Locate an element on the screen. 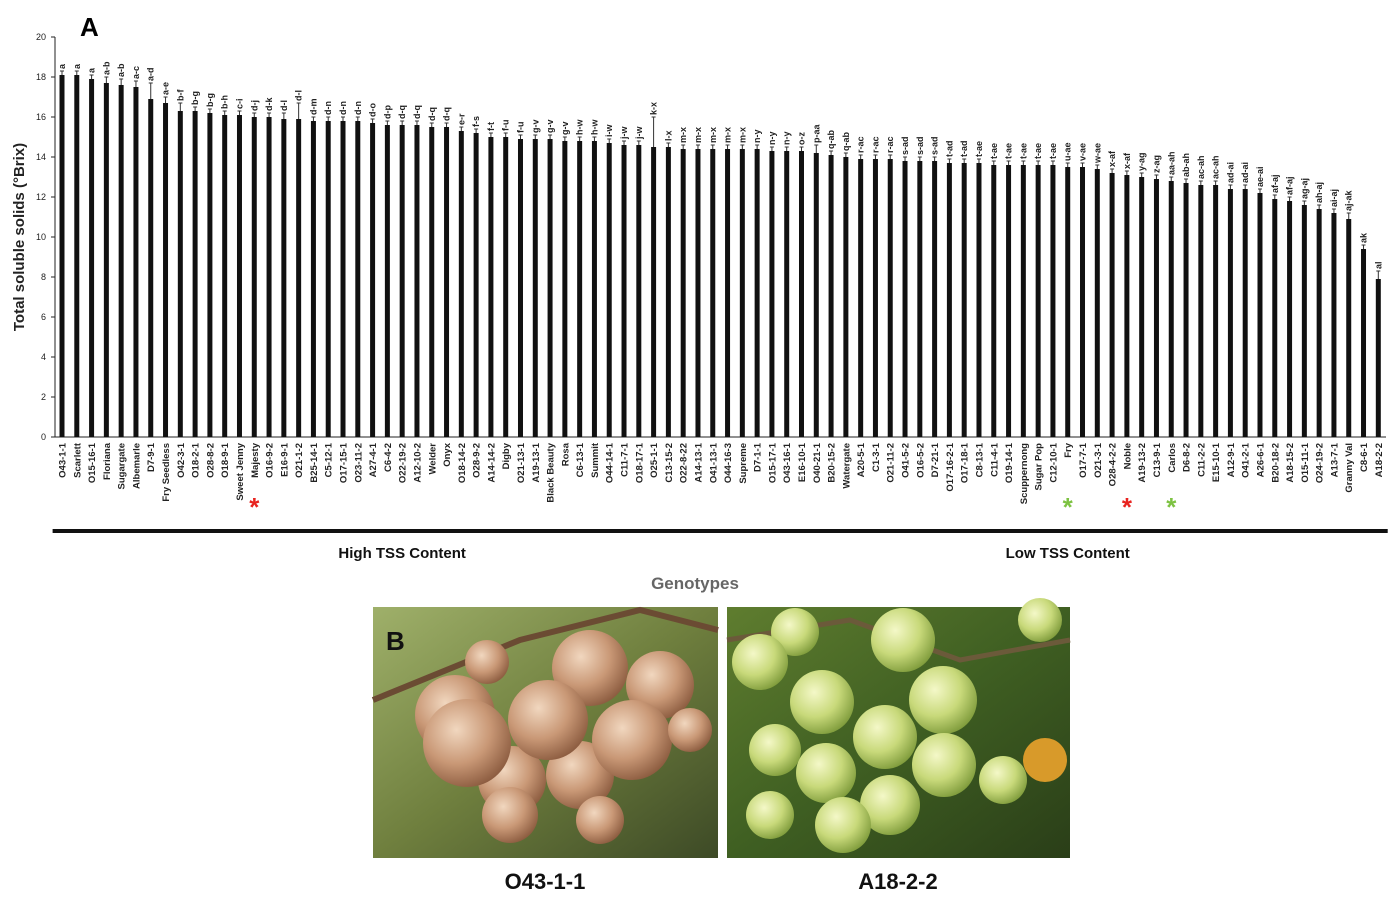  x-tick-label: D7-21-1 is located at coordinates (935, 459).